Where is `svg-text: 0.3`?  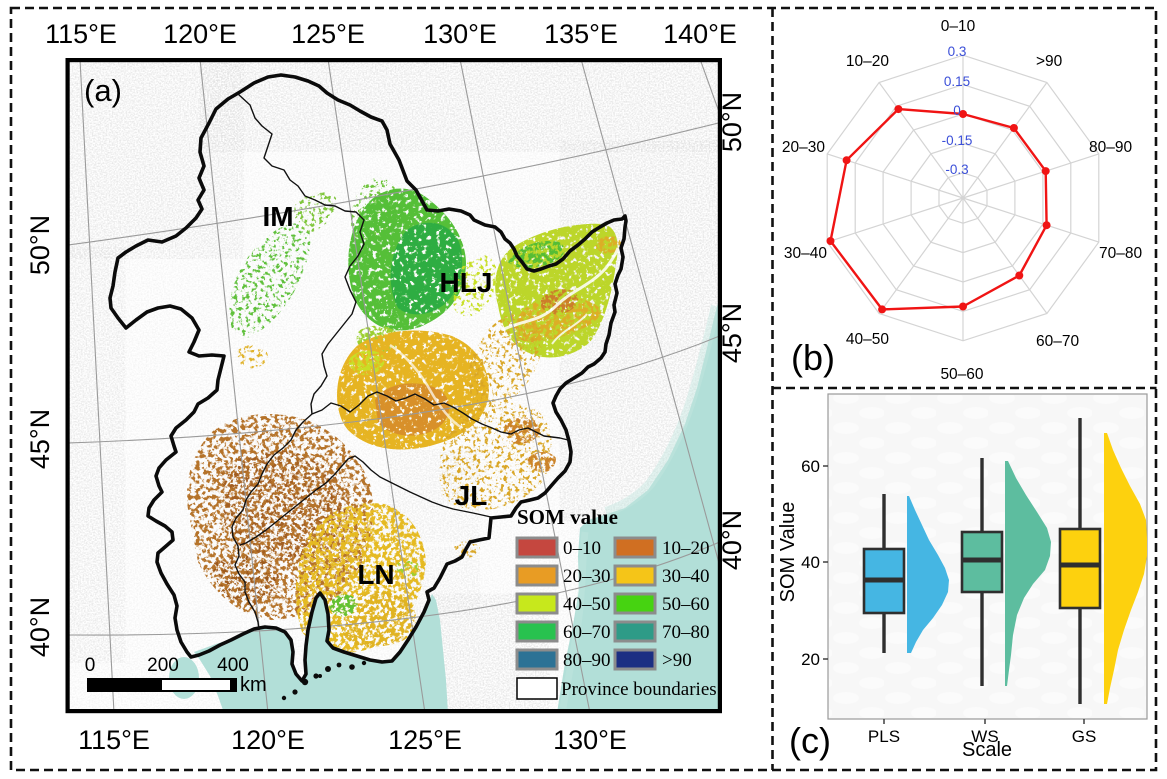
svg-text: 0.3 is located at coordinates (957, 51).